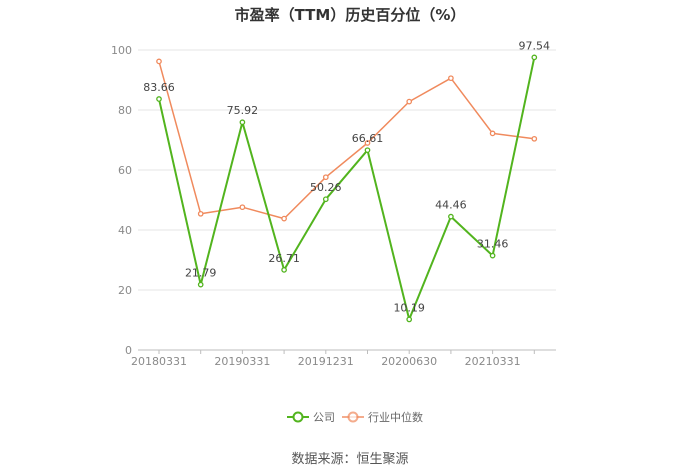 The image size is (700, 473). Describe the element at coordinates (242, 361) in the screenshot. I see `x-tick-label: 20190331` at that location.